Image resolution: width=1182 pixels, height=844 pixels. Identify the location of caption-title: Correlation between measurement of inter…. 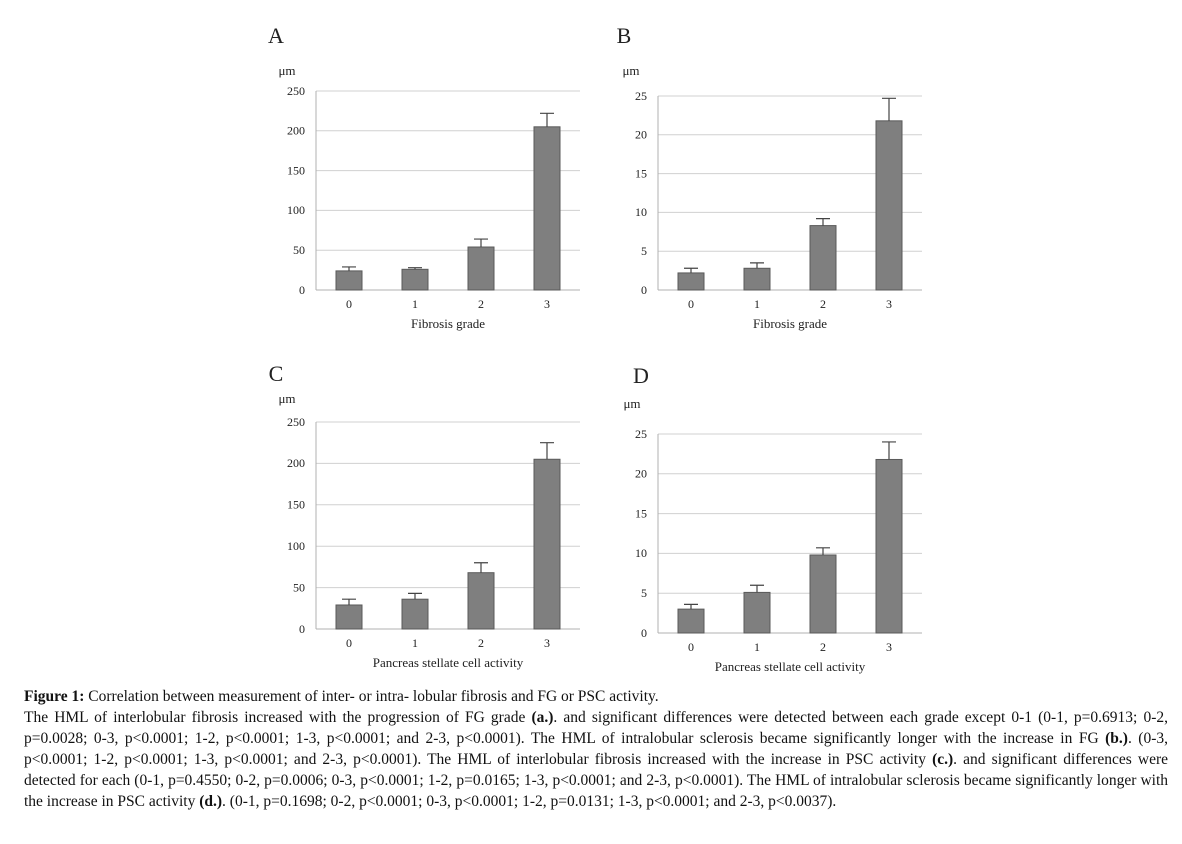
(371, 696).